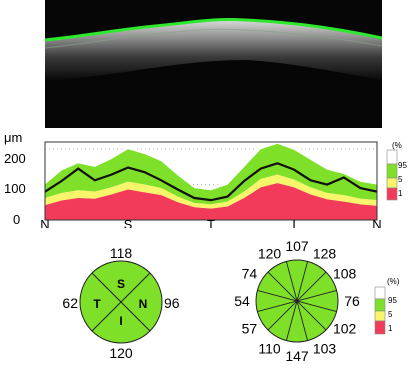 The height and width of the screenshot is (381, 408). I want to click on clock-hour-value: 107, so click(297, 246).